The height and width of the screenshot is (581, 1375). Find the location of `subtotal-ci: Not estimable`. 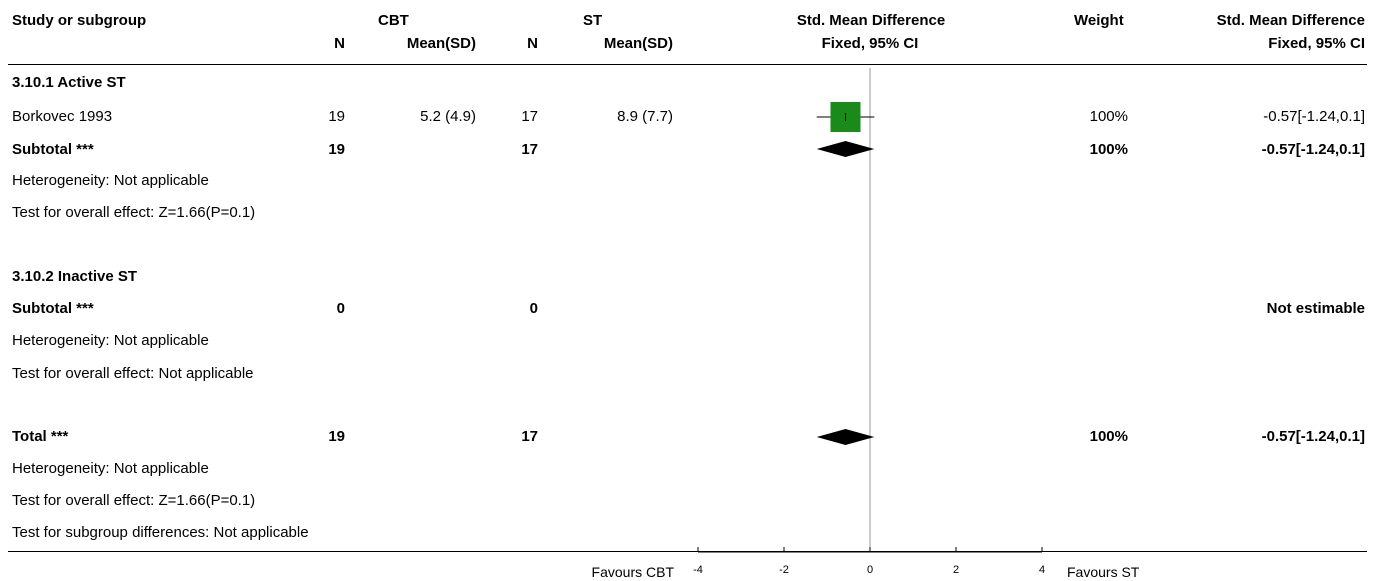

subtotal-ci: Not estimable is located at coordinates (1315, 308).